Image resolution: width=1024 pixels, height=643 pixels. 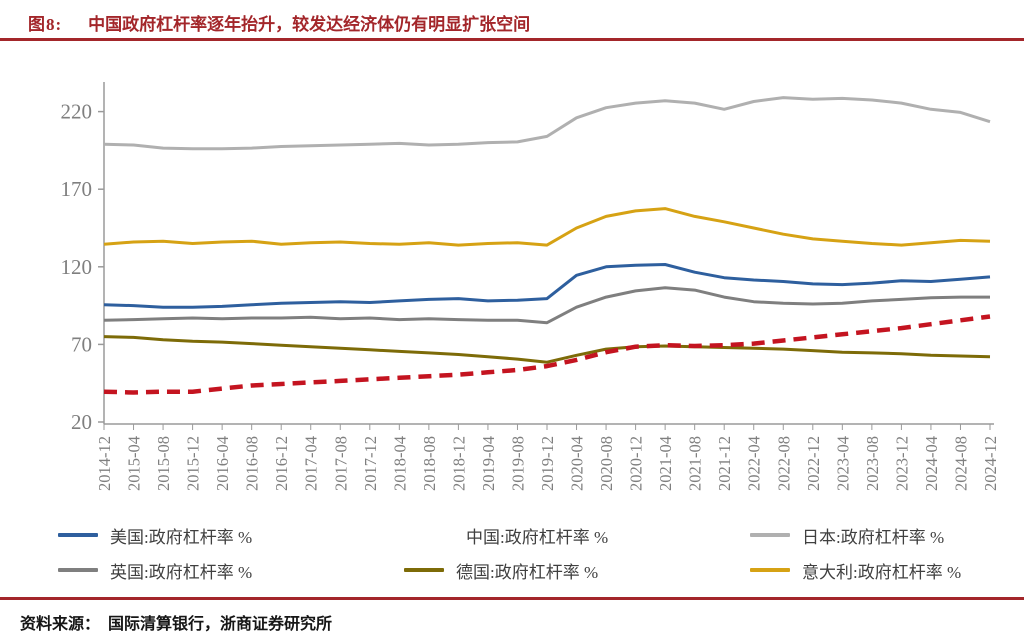 What do you see at coordinates (222, 463) in the screenshot?
I see `x-tick-label: 2016-04` at bounding box center [222, 463].